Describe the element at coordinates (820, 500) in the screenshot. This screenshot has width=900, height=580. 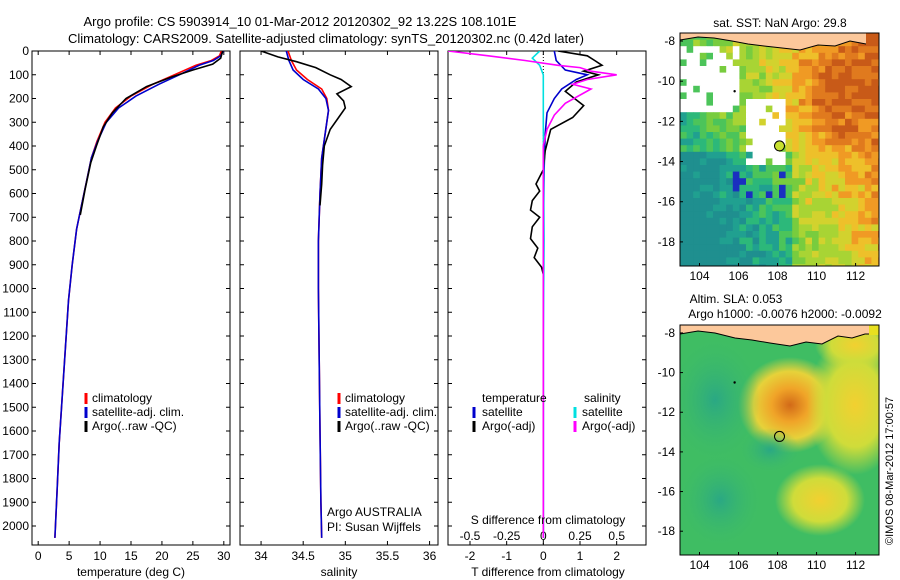
I see `sla-south-high` at that location.